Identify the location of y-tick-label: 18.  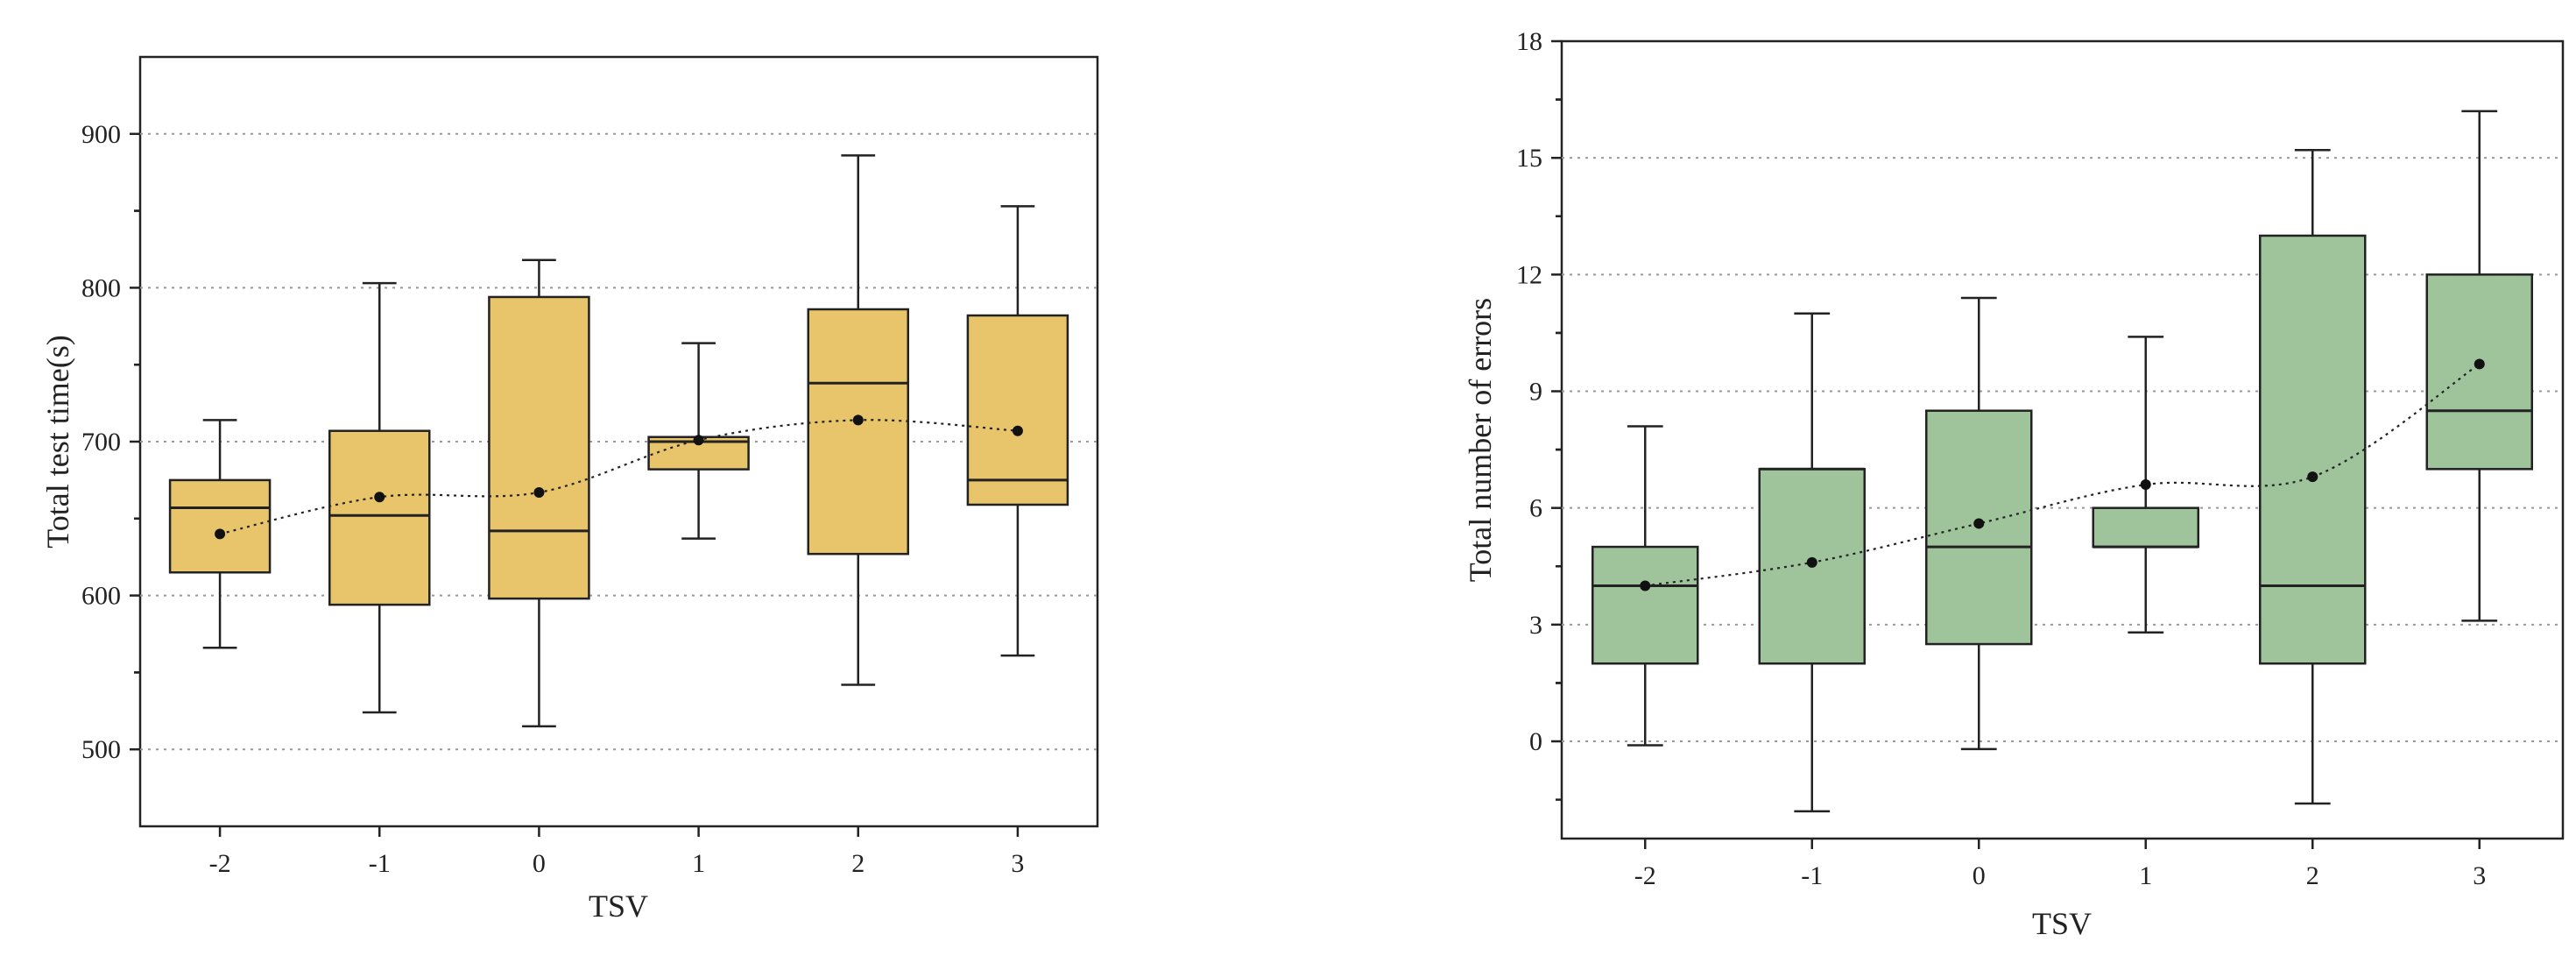
(1529, 41).